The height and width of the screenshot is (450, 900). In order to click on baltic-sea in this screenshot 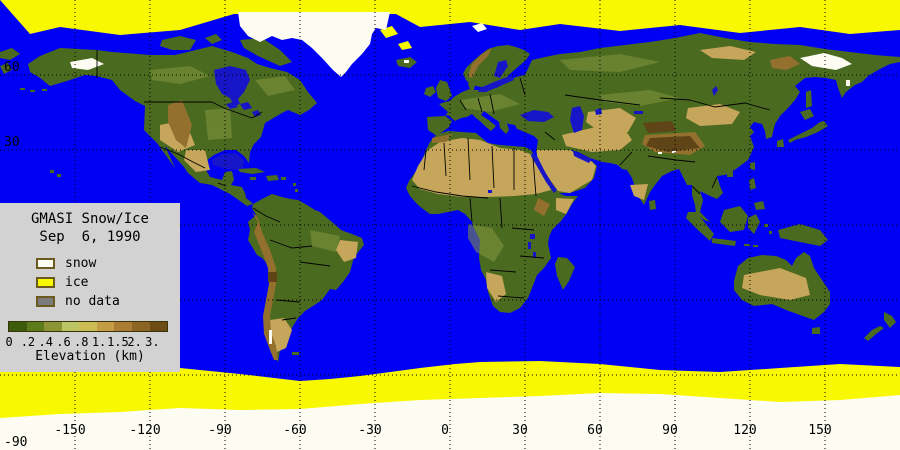, I will do `click(496, 84)`.